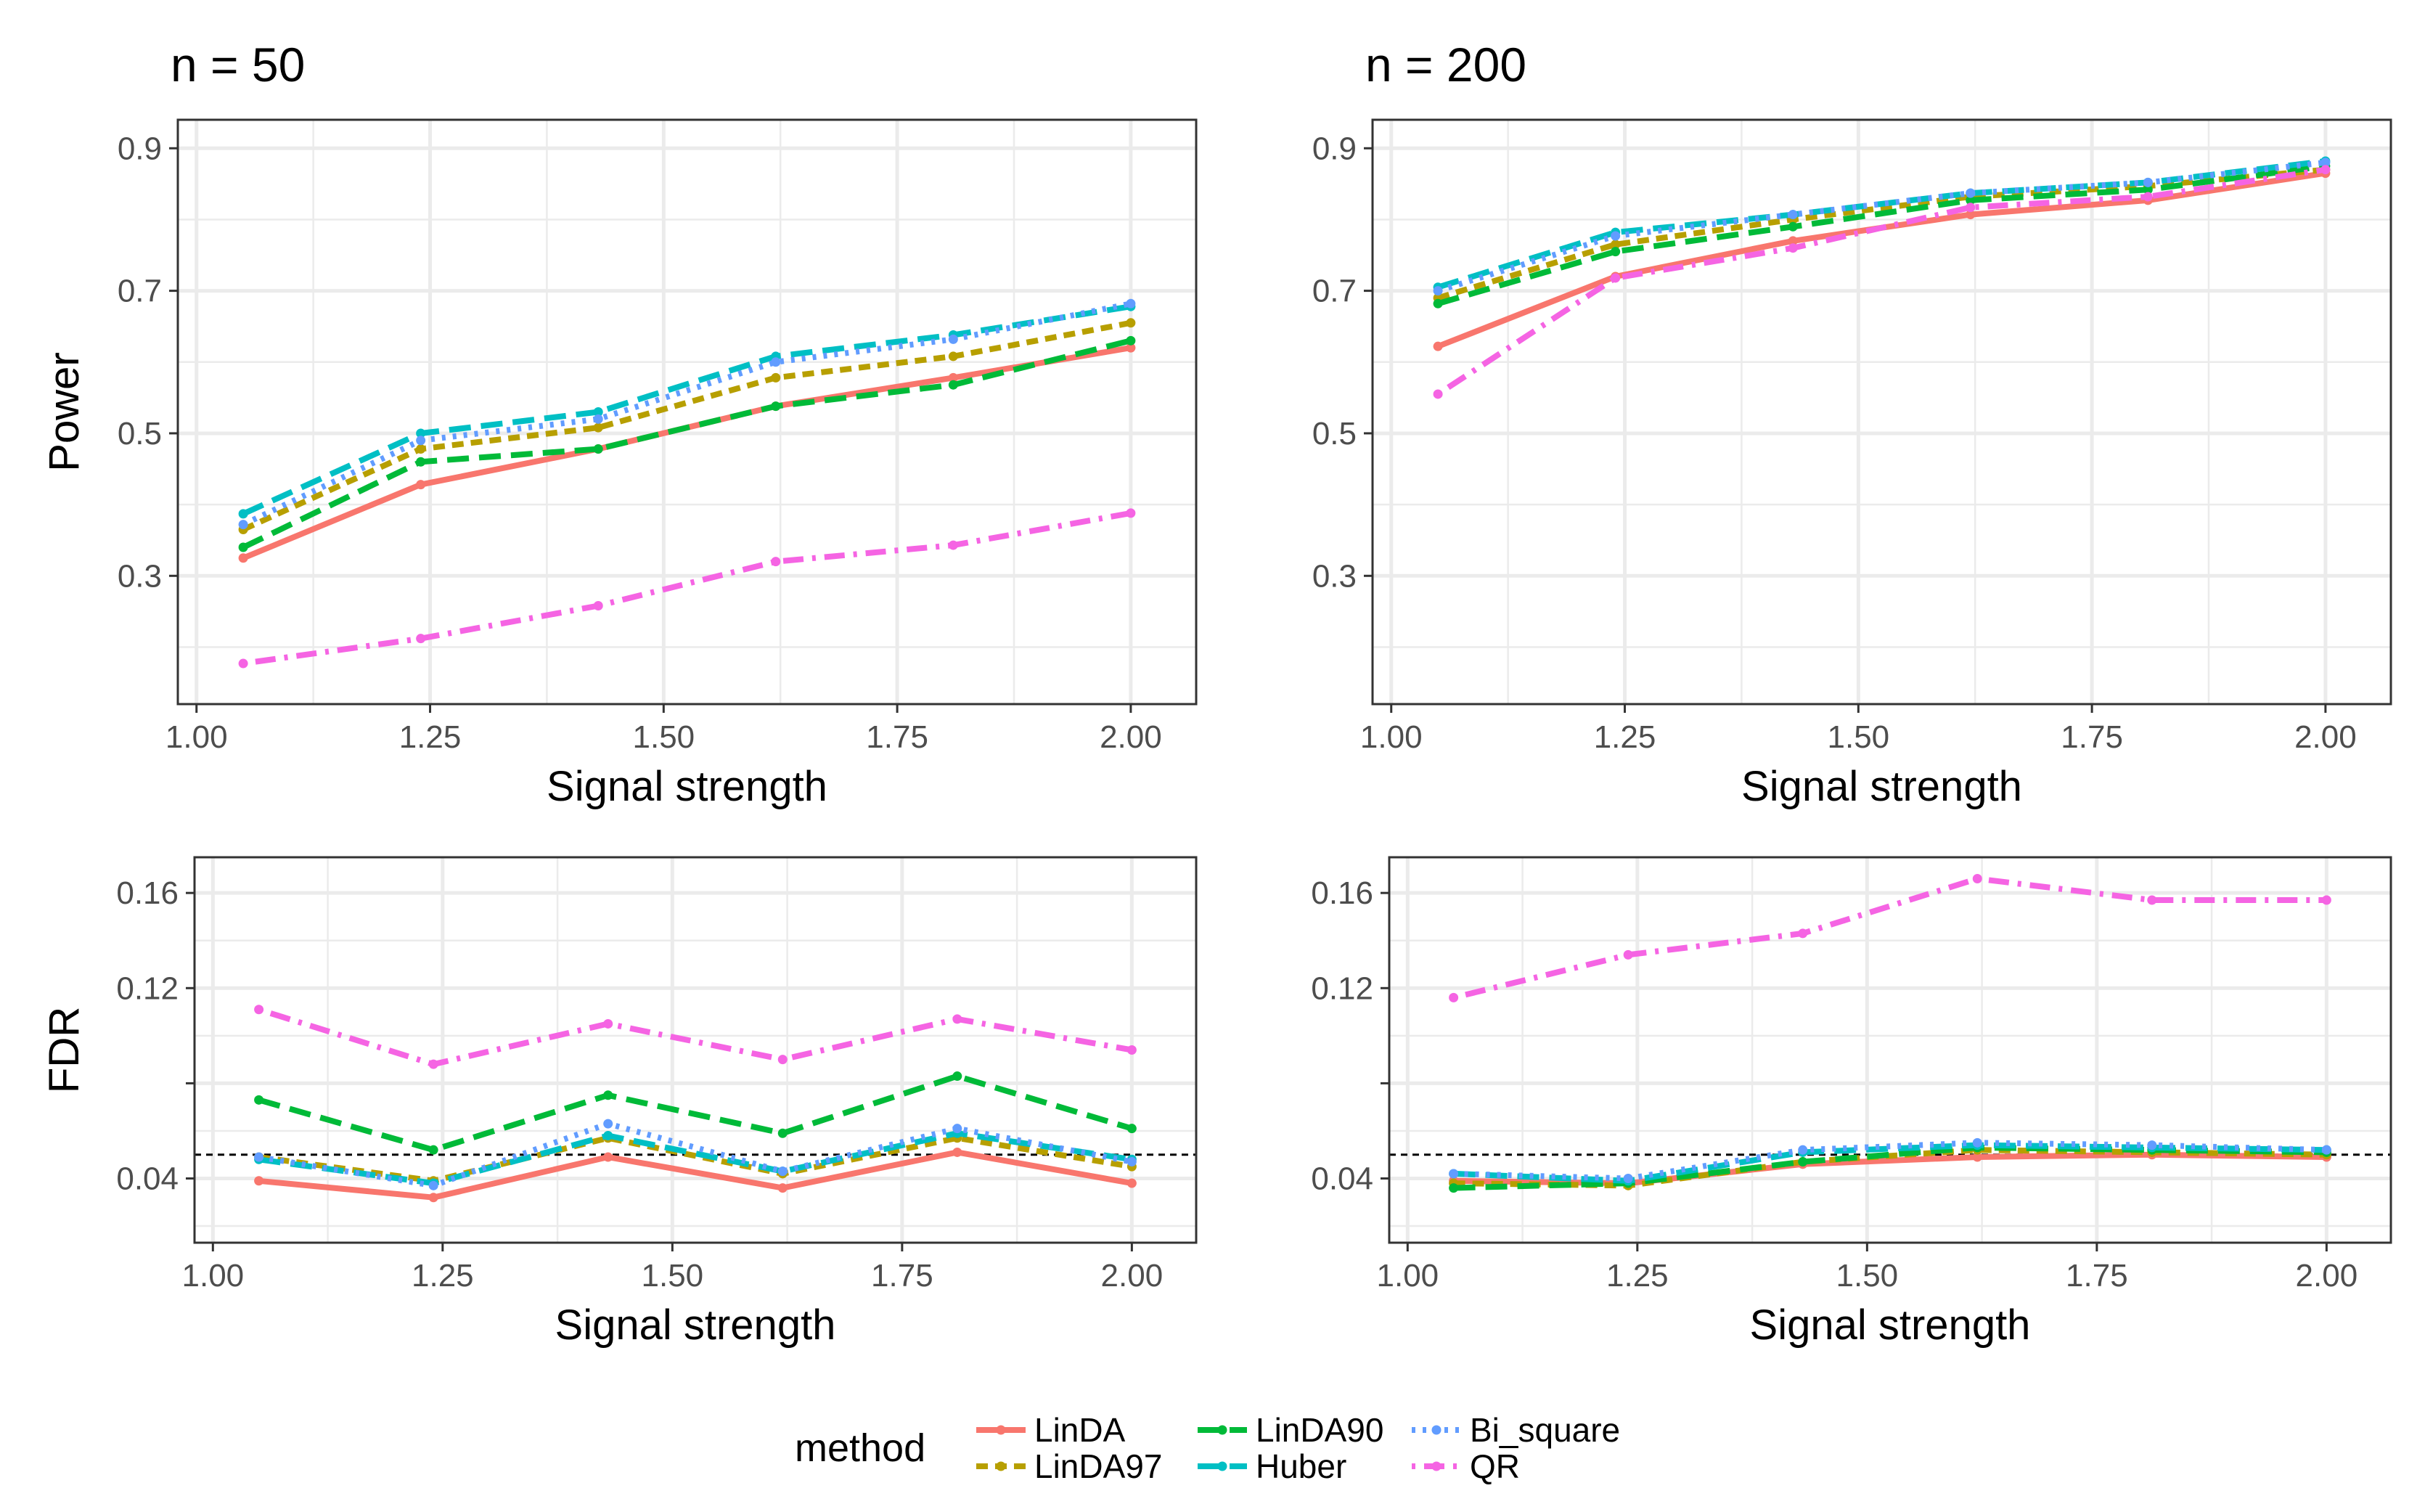 This screenshot has width=2425, height=1512. I want to click on legend-item-huber: Huber, so click(1272, 1466).